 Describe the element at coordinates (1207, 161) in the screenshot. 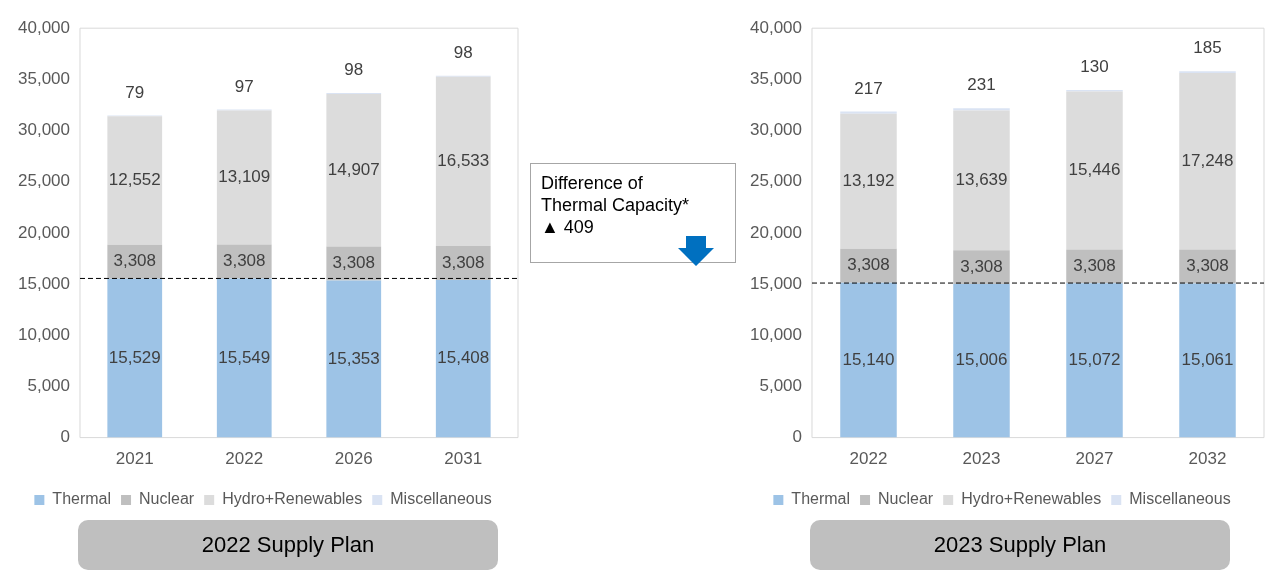

I see `data-label: 17,248` at that location.